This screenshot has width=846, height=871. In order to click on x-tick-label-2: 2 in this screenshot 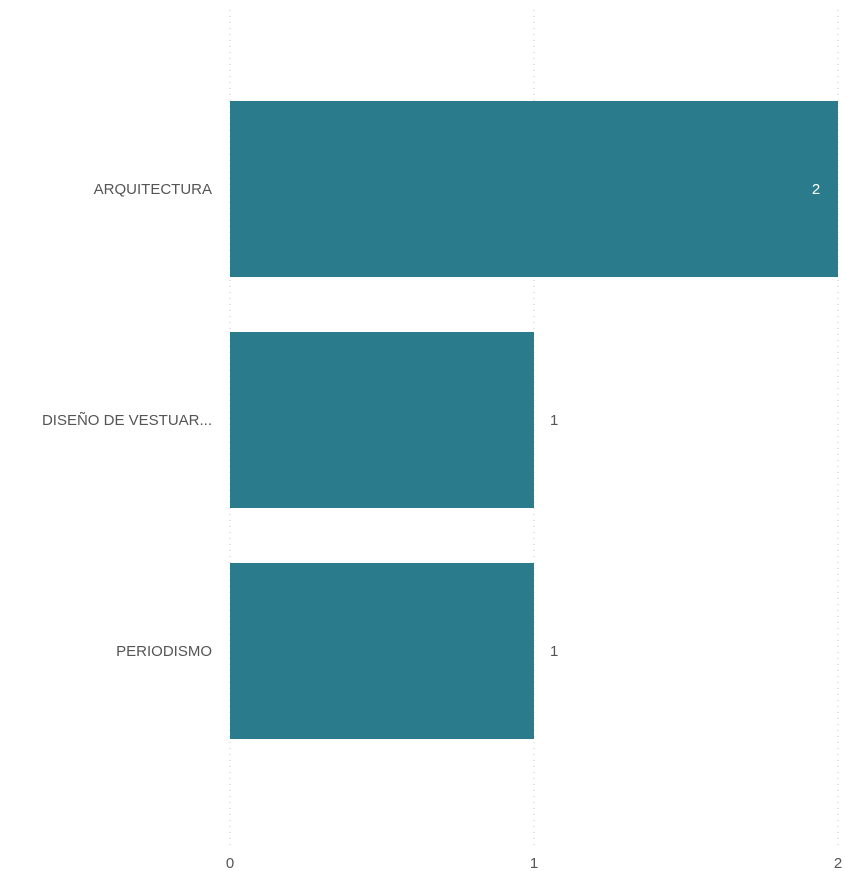, I will do `click(838, 863)`.